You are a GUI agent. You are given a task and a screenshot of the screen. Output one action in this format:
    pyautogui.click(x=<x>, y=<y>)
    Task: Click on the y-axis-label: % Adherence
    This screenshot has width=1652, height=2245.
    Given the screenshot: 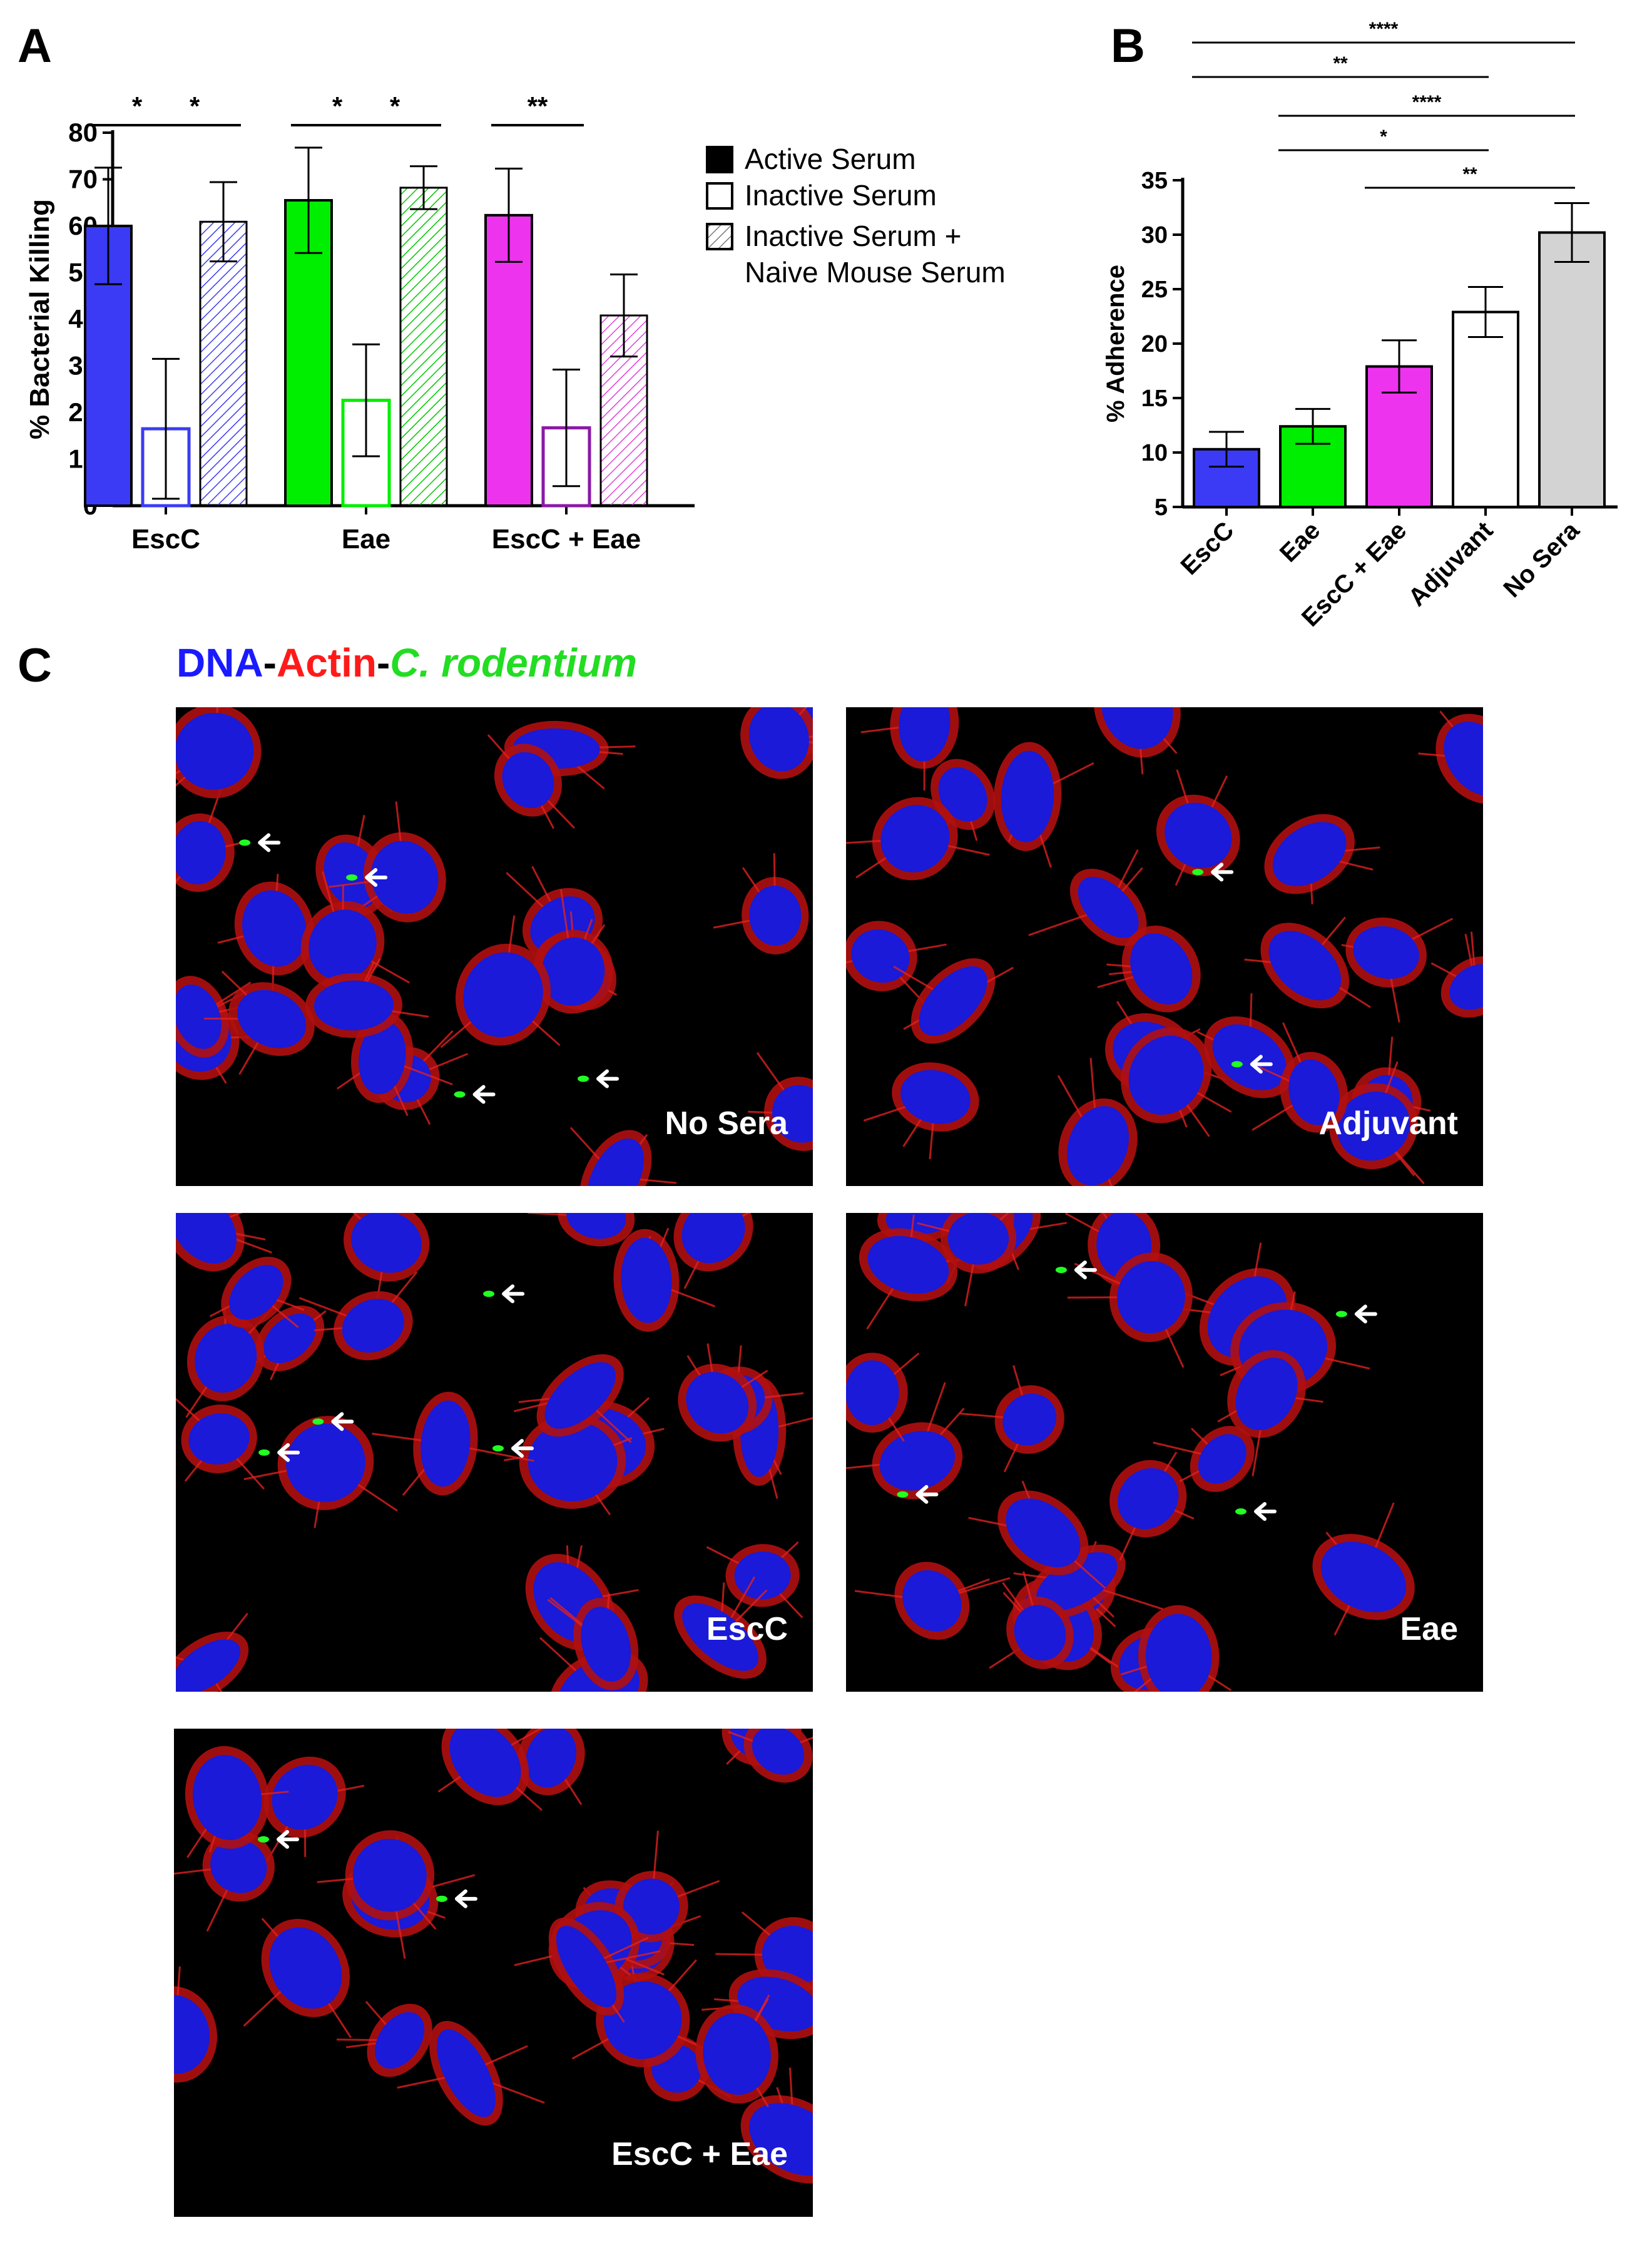 What is the action you would take?
    pyautogui.click(x=1115, y=343)
    